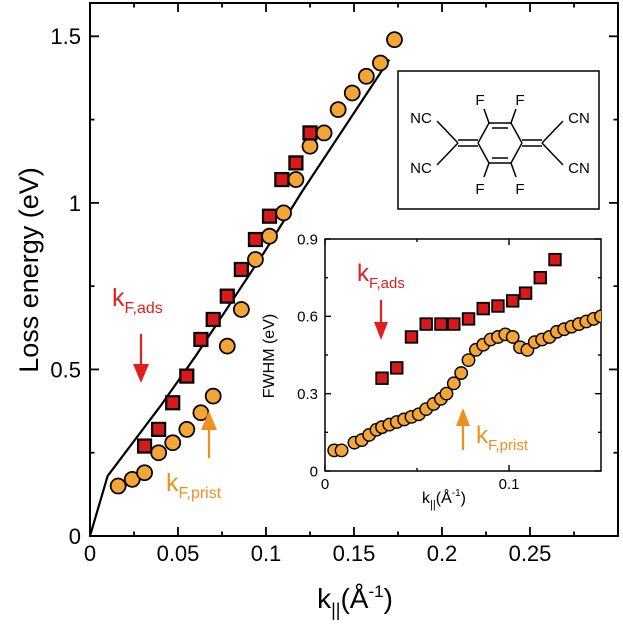 The width and height of the screenshot is (623, 631). What do you see at coordinates (65, 369) in the screenshot?
I see `main-y-tick-label: 0.5` at bounding box center [65, 369].